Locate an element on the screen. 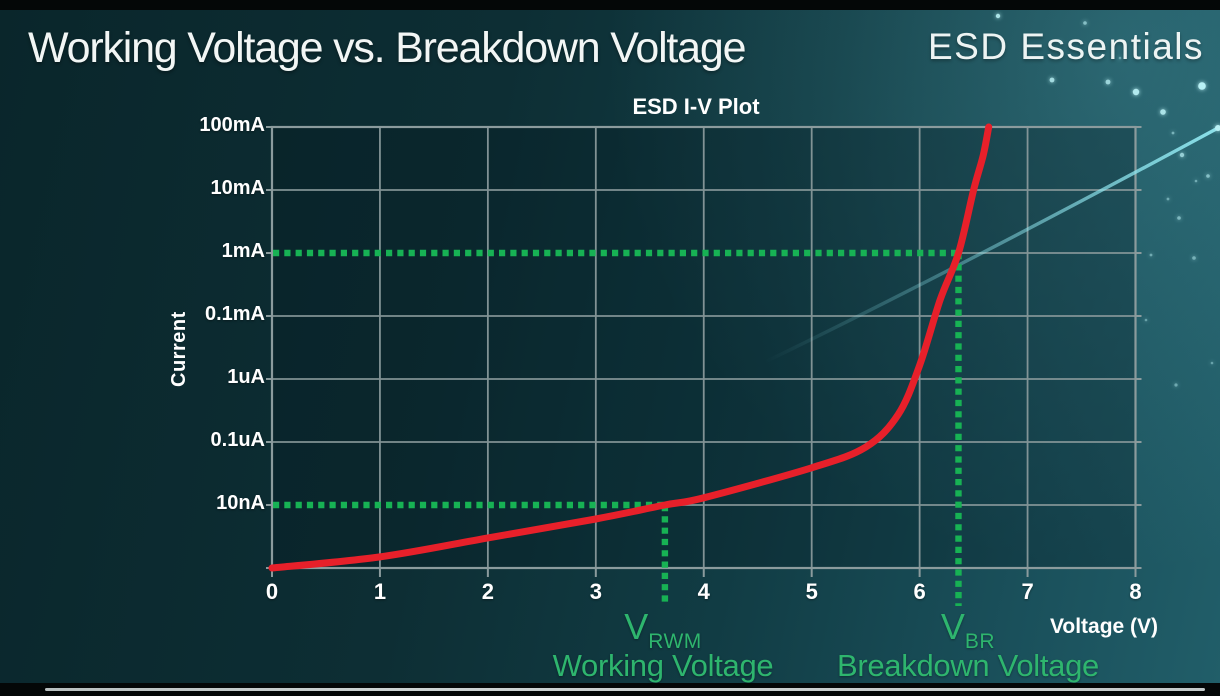 This screenshot has height=696, width=1220. vbr-symbol-sub: BR is located at coordinates (980, 641).